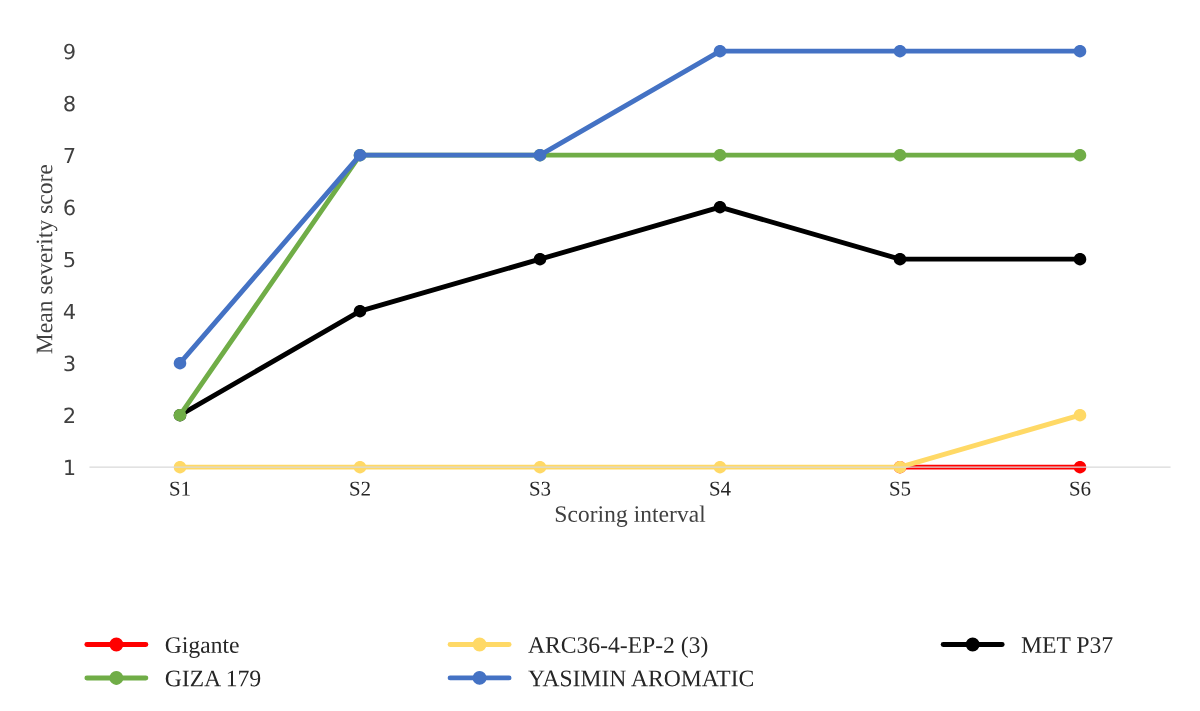  I want to click on y-tick-label: 2, so click(69, 415).